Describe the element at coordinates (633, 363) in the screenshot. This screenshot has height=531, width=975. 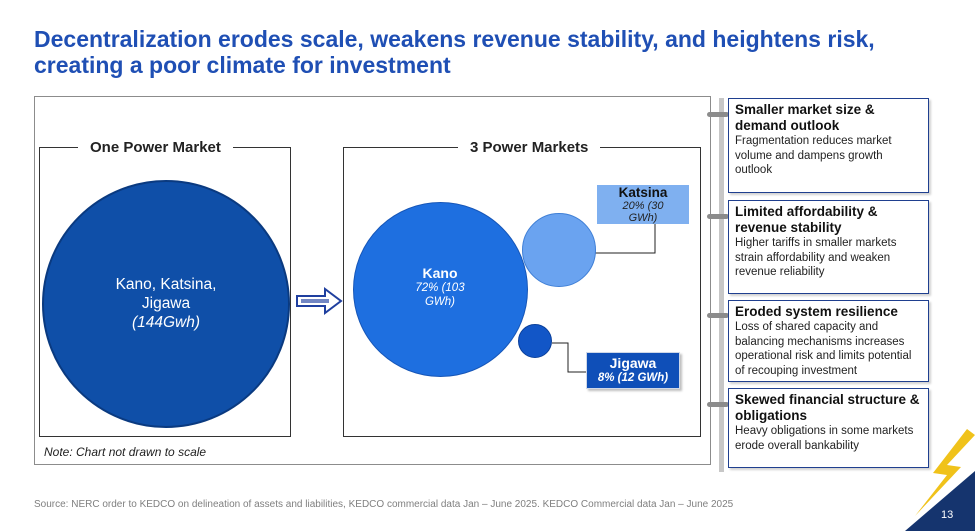
I see `jigawa-name: Jigawa` at that location.